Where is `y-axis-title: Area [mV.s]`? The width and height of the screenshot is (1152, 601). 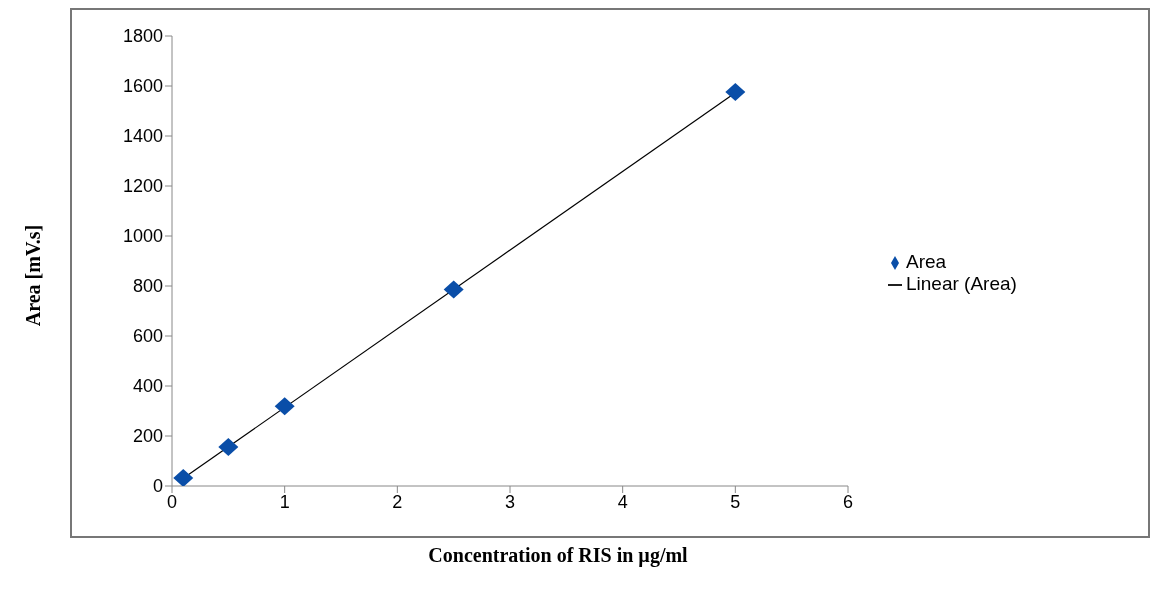 y-axis-title: Area [mV.s] is located at coordinates (34, 275).